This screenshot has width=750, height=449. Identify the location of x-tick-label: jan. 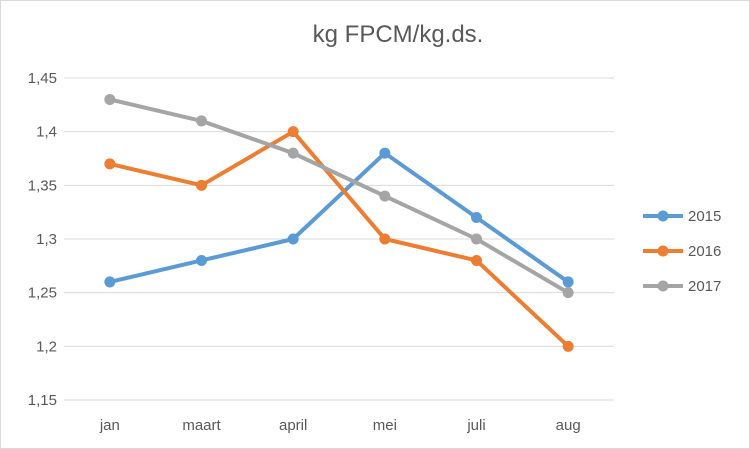
(109, 425).